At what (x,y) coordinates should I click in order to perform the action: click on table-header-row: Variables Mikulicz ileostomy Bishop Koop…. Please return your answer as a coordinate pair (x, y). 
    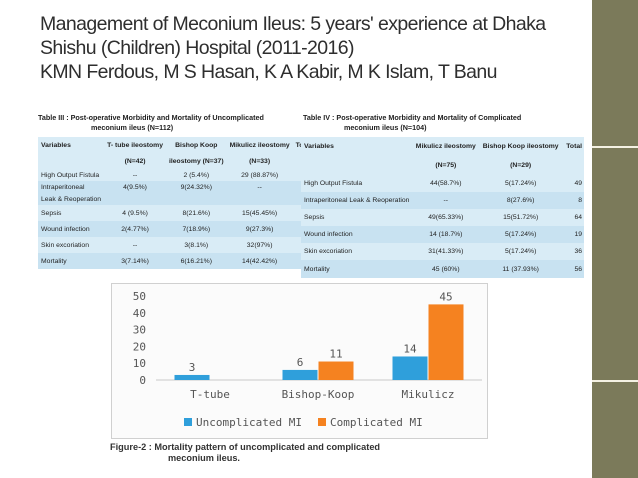
    Looking at the image, I should click on (443, 146).